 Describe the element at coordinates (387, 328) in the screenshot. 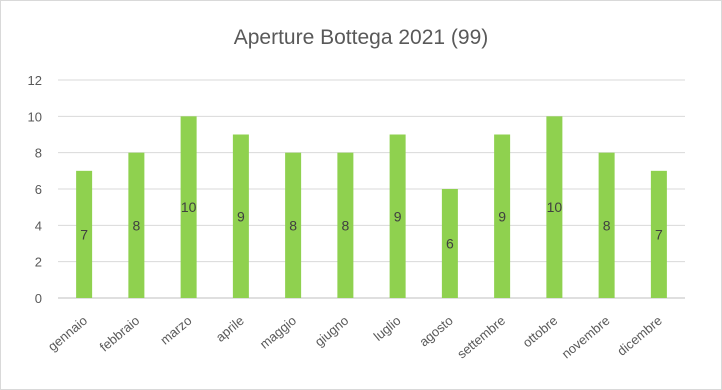

I see `x-tick-label: luglio` at that location.